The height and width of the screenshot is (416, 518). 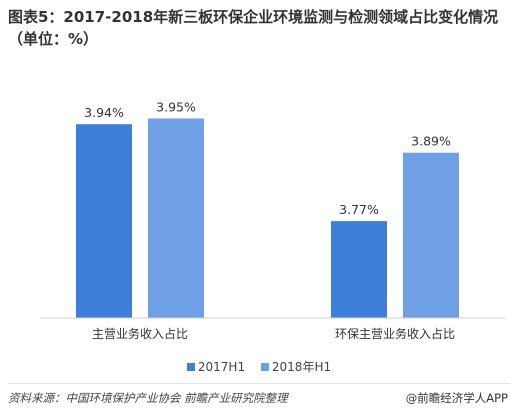 I want to click on data-label-2018年H1-1: 3.89%, so click(x=431, y=141).